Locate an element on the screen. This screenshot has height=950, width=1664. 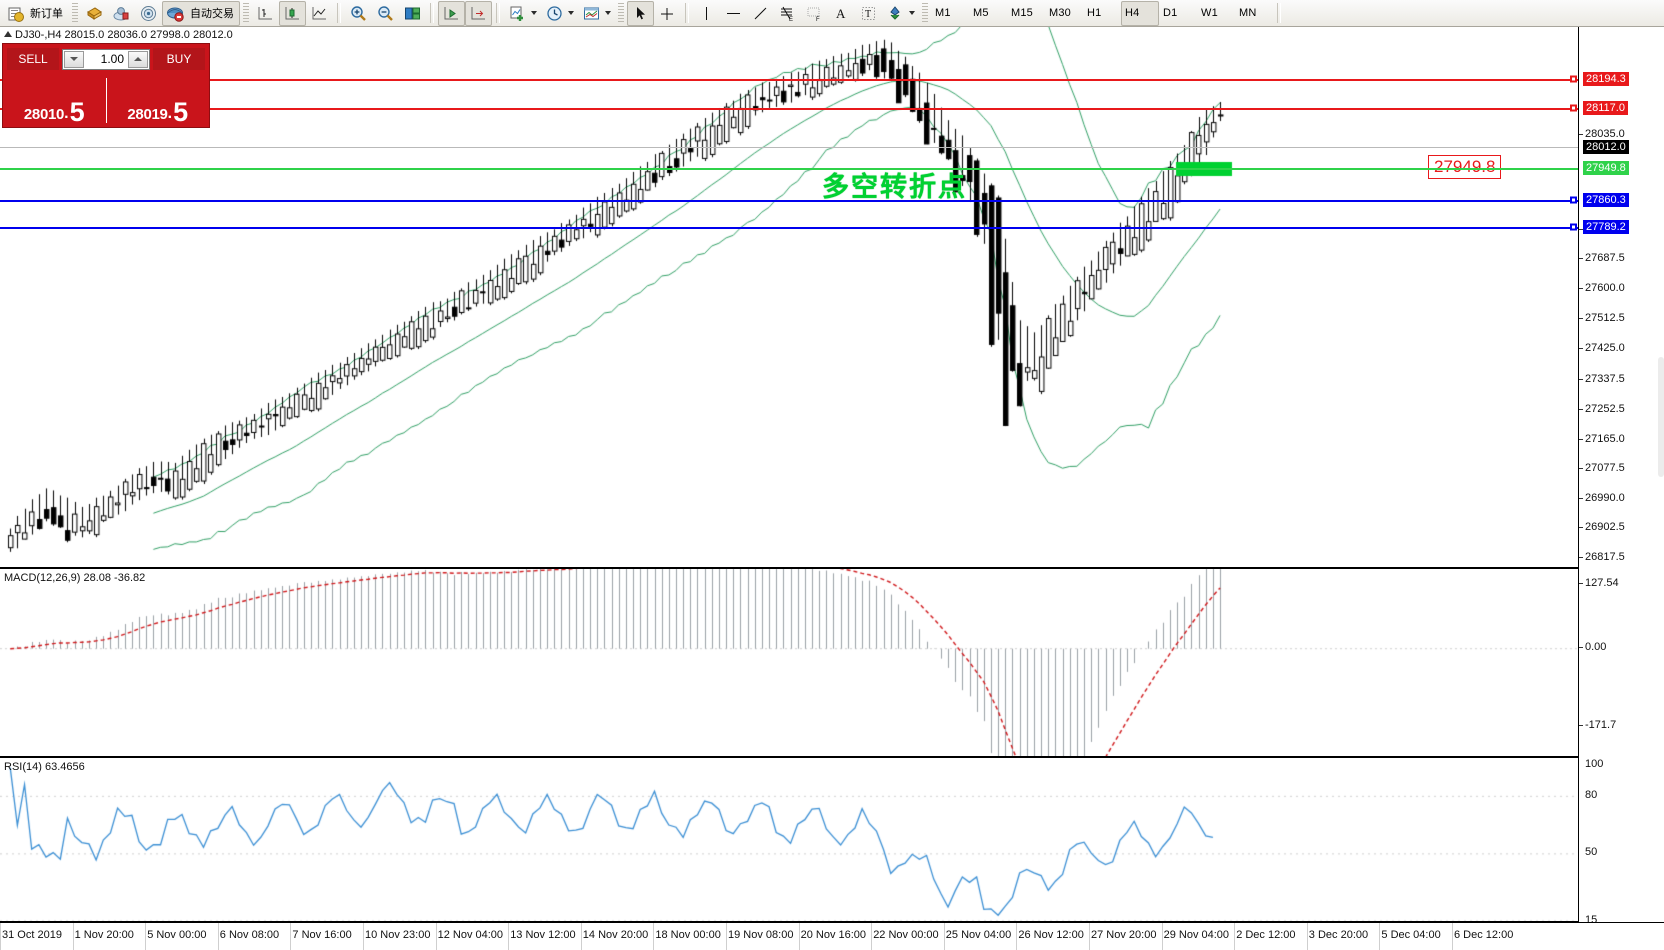
volume-stepper: 1.00 is located at coordinates (106, 59).